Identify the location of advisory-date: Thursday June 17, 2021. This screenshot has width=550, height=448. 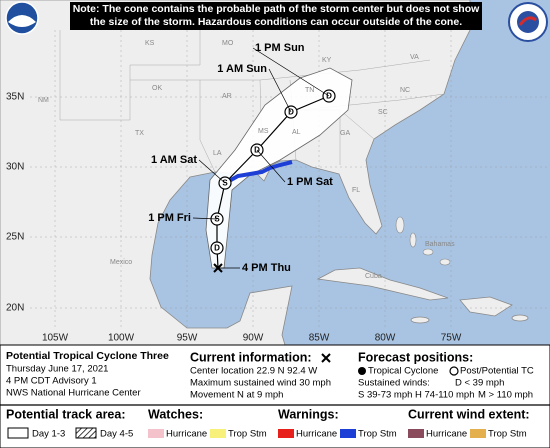
(57, 369).